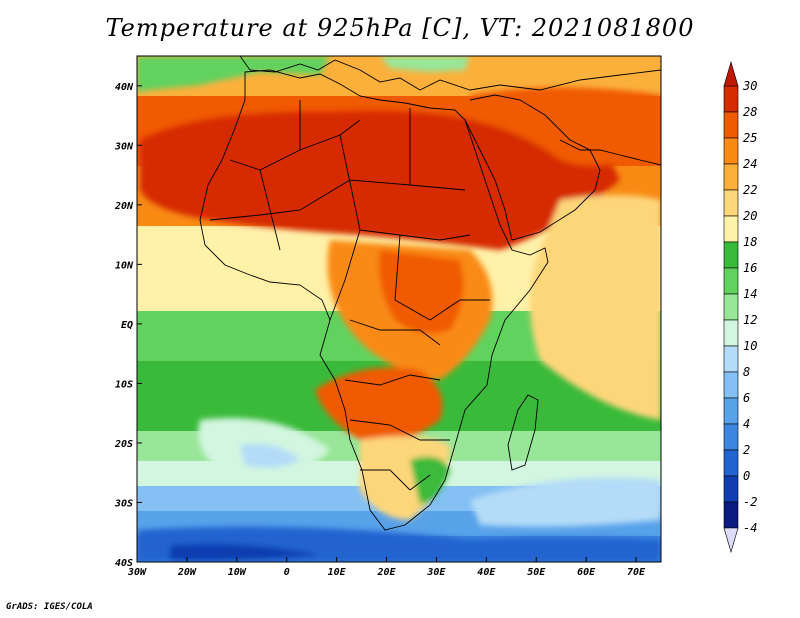 The width and height of the screenshot is (800, 618). I want to click on lon-tick-label: 20E, so click(386, 572).